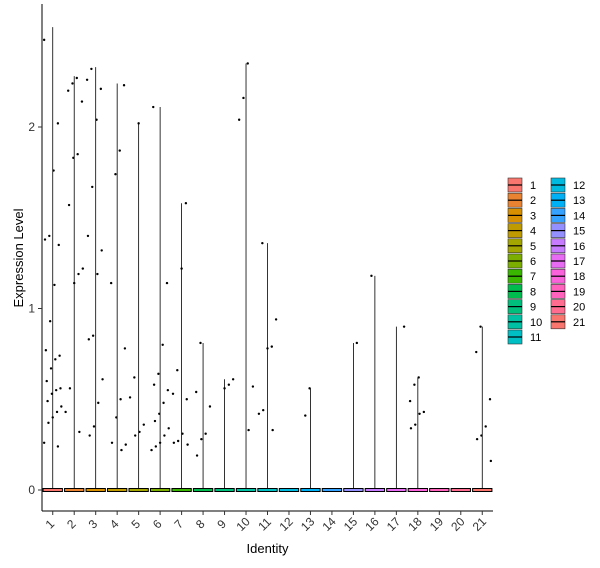  I want to click on legend-label: 8, so click(533, 292).